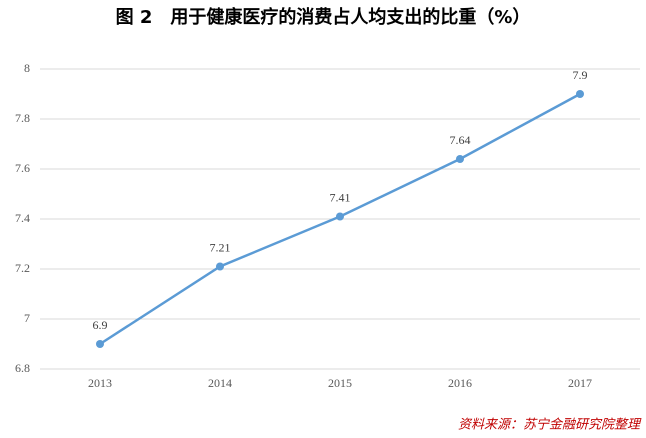 Image resolution: width=646 pixels, height=438 pixels. What do you see at coordinates (340, 383) in the screenshot?
I see `x-tick-label: 2015` at bounding box center [340, 383].